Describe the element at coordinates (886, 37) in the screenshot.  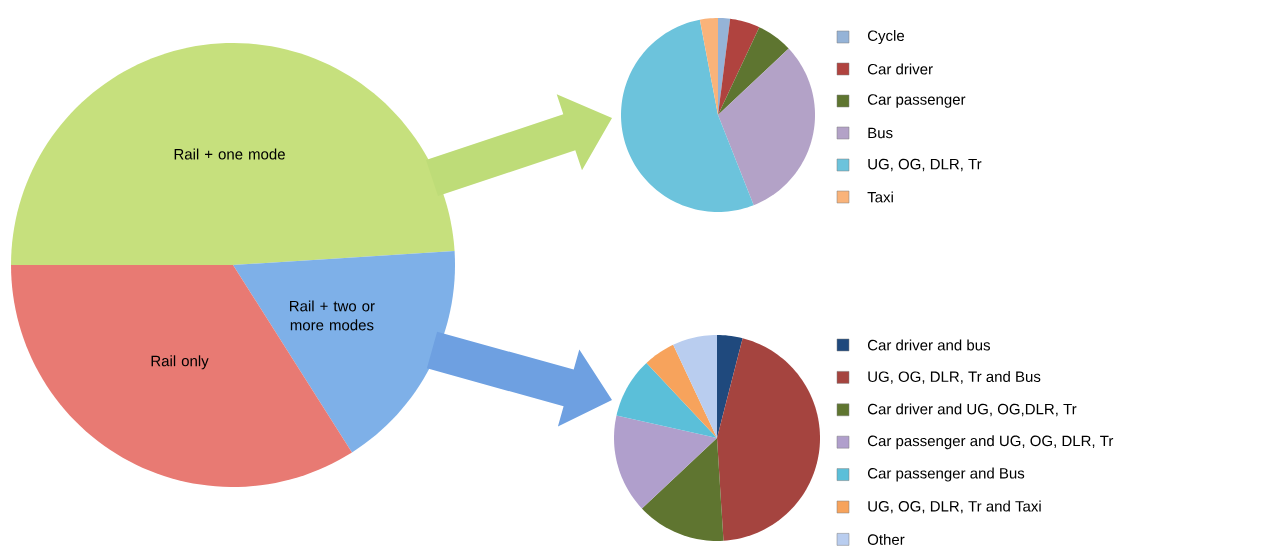
I see `legend-label: Cycle` at that location.